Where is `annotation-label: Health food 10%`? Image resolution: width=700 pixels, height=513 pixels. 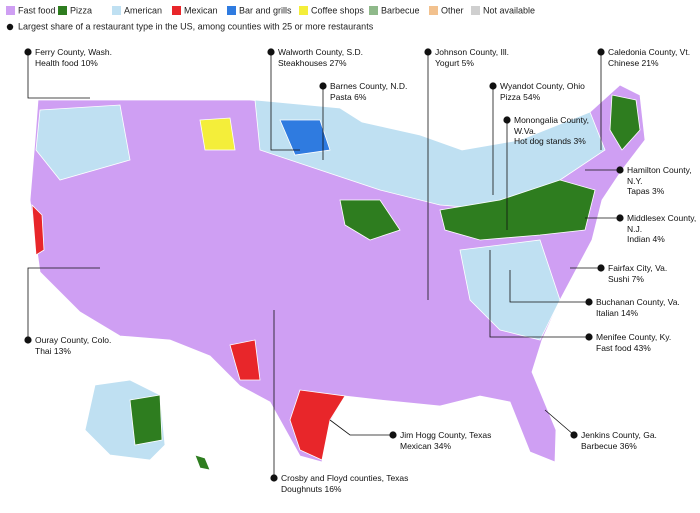
annotation-label: Health food 10% is located at coordinates (66, 62).